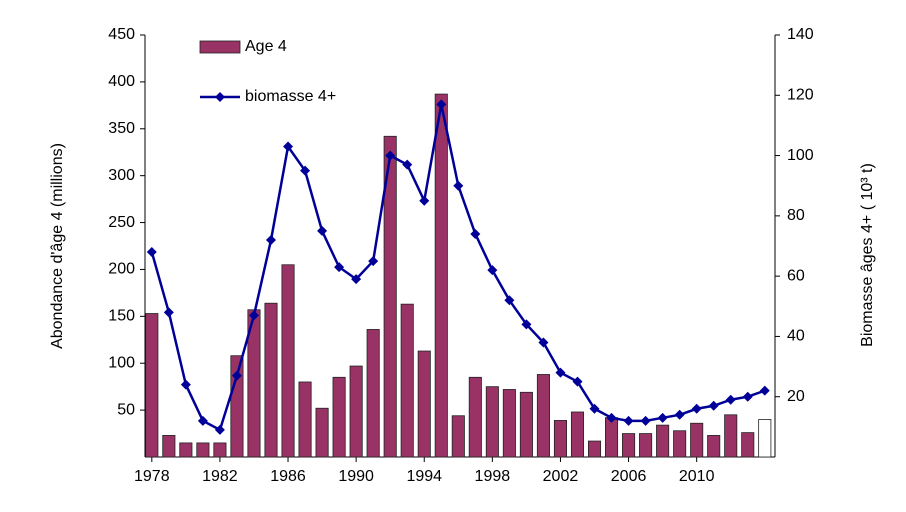 Image resolution: width=906 pixels, height=512 pixels. What do you see at coordinates (121, 269) in the screenshot?
I see `y-tick-label: 200` at bounding box center [121, 269].